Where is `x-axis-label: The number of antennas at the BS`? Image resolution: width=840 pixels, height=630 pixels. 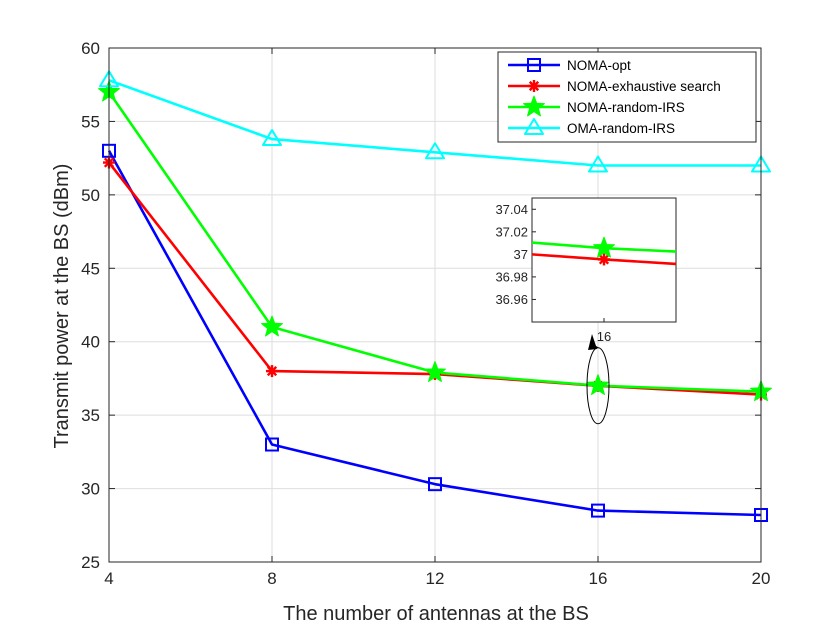 x-axis-label: The number of antennas at the BS is located at coordinates (436, 614).